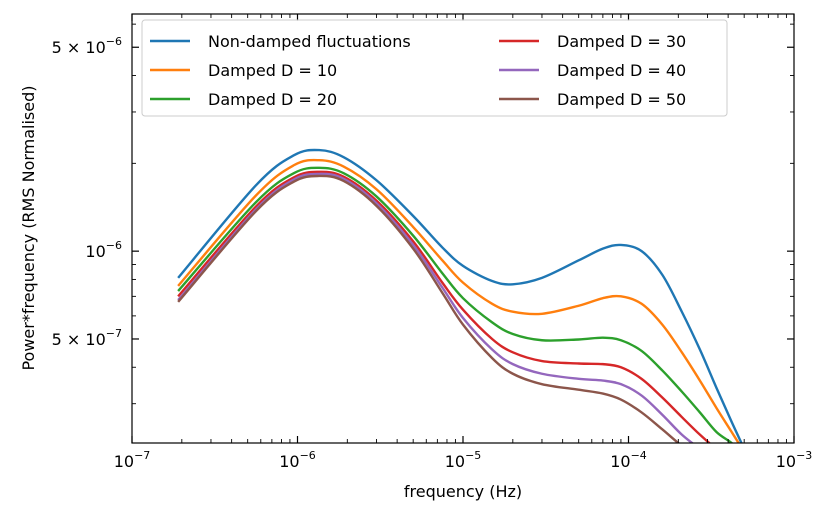 The width and height of the screenshot is (831, 513). I want to click on y-tick-label-2: 10−6, so click(103, 250).